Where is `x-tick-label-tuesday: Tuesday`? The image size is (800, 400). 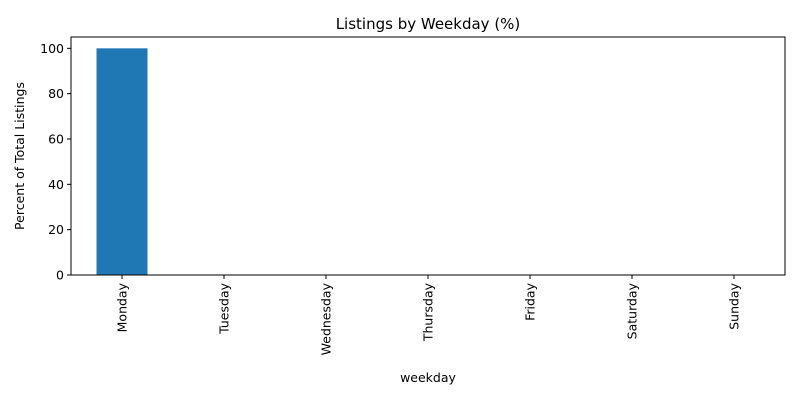 x-tick-label-tuesday: Tuesday is located at coordinates (224, 308).